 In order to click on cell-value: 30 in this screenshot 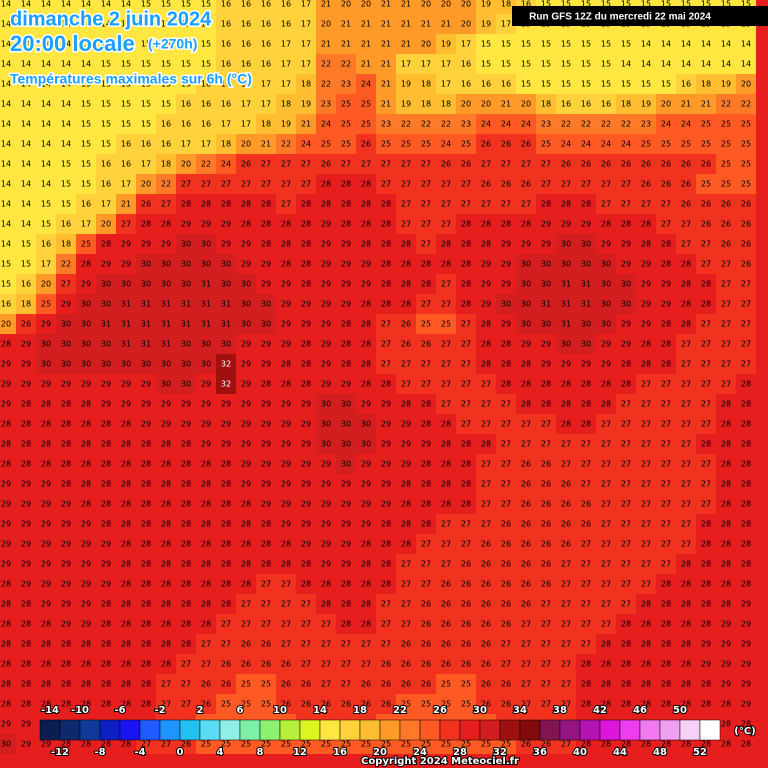, I will do `click(266, 324)`.